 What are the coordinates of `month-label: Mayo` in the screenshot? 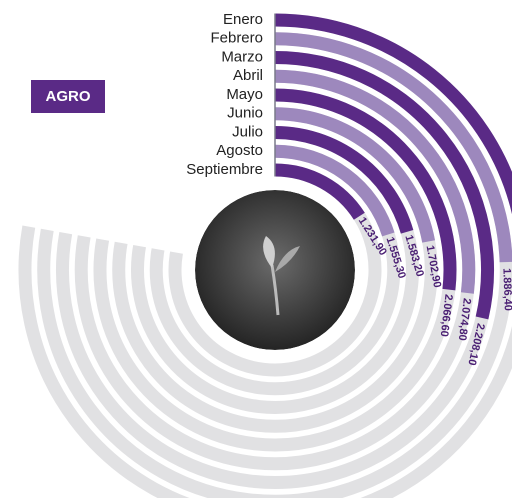 It's located at (244, 94).